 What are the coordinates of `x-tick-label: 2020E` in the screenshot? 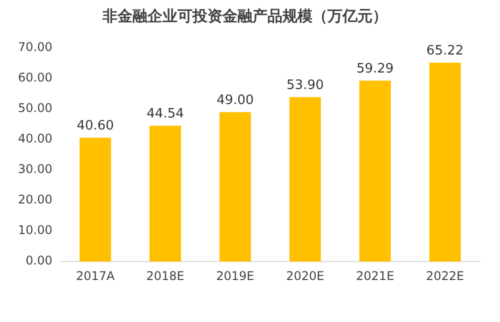 It's located at (305, 275).